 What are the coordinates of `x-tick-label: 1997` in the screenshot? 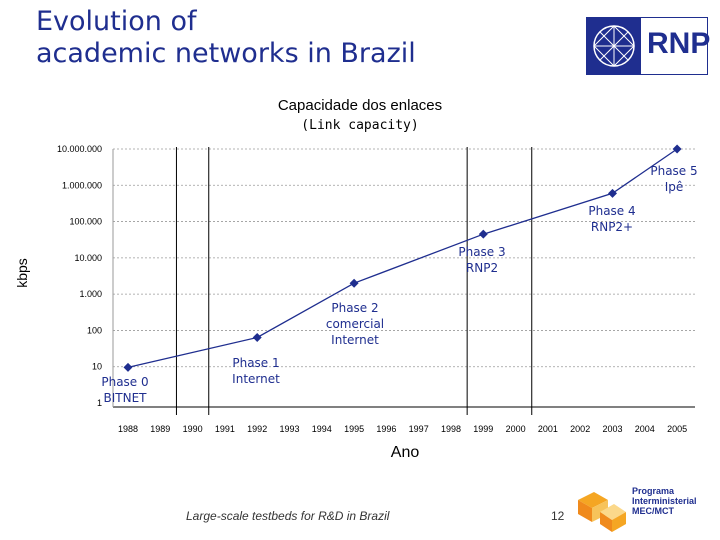 It's located at (419, 429).